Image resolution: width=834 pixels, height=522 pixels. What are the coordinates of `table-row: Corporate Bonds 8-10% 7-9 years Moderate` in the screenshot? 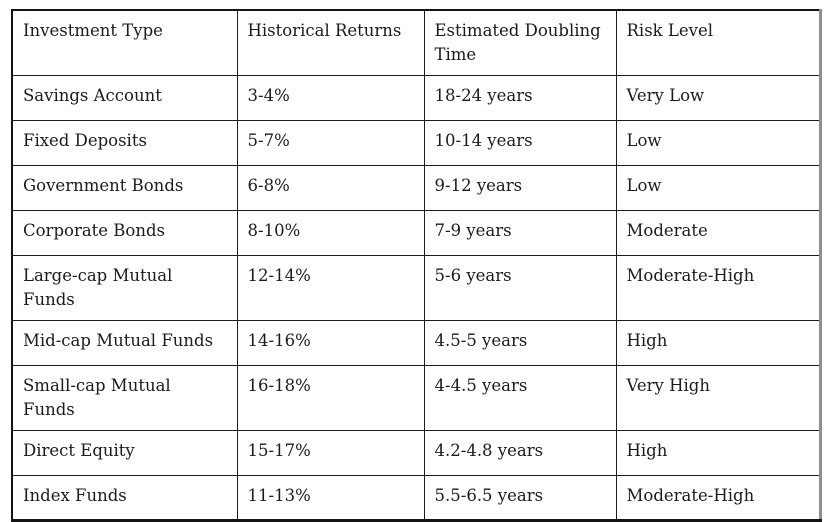 It's located at (416, 233).